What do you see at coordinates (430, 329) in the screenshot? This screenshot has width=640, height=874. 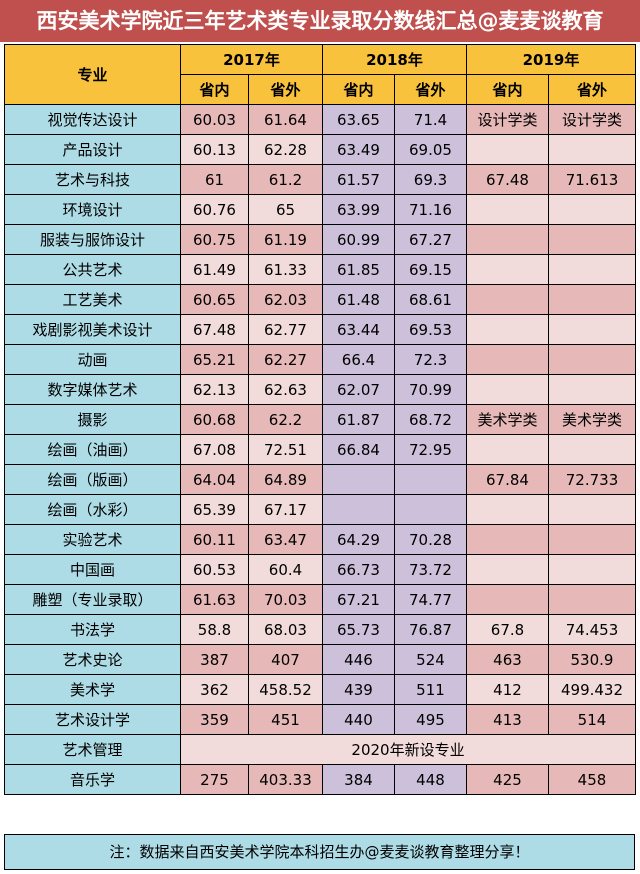 I see `score-2018-out: 69.53` at bounding box center [430, 329].